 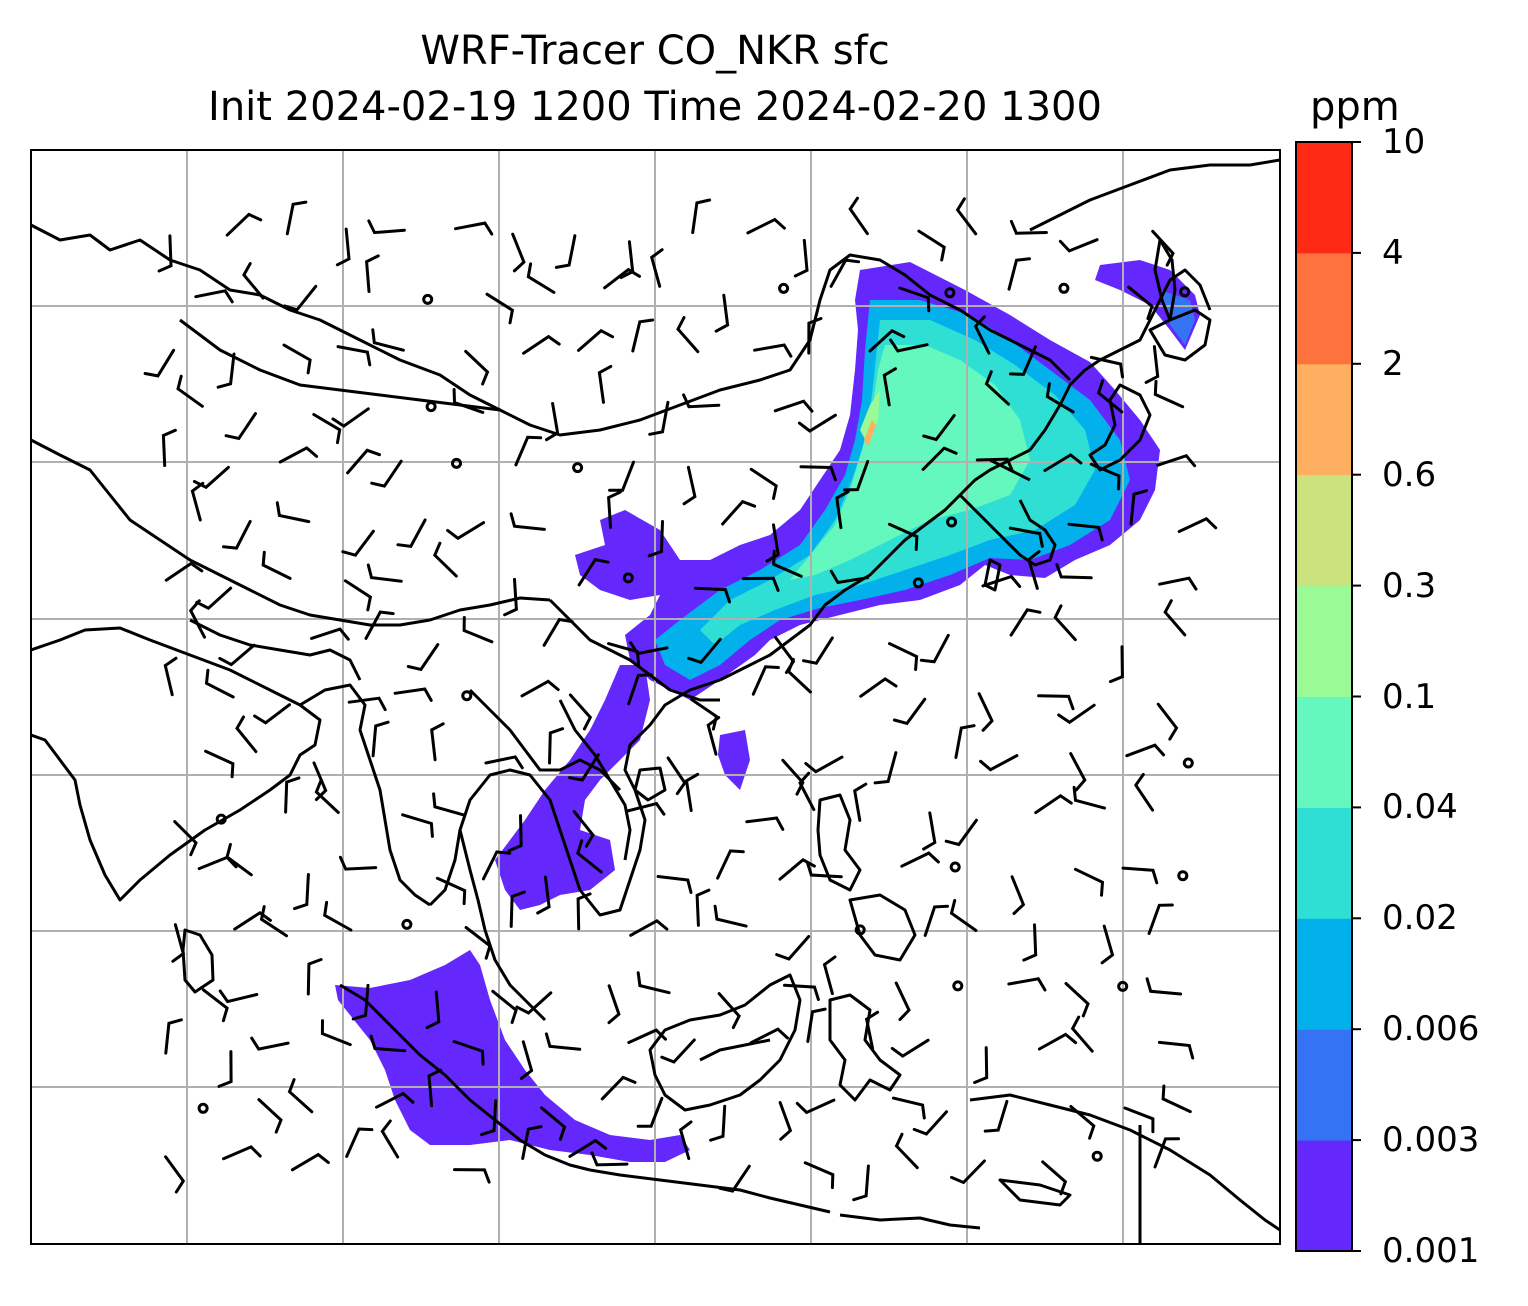 What do you see at coordinates (1120, 359) in the screenshot?
I see `coast-china-east-korea` at bounding box center [1120, 359].